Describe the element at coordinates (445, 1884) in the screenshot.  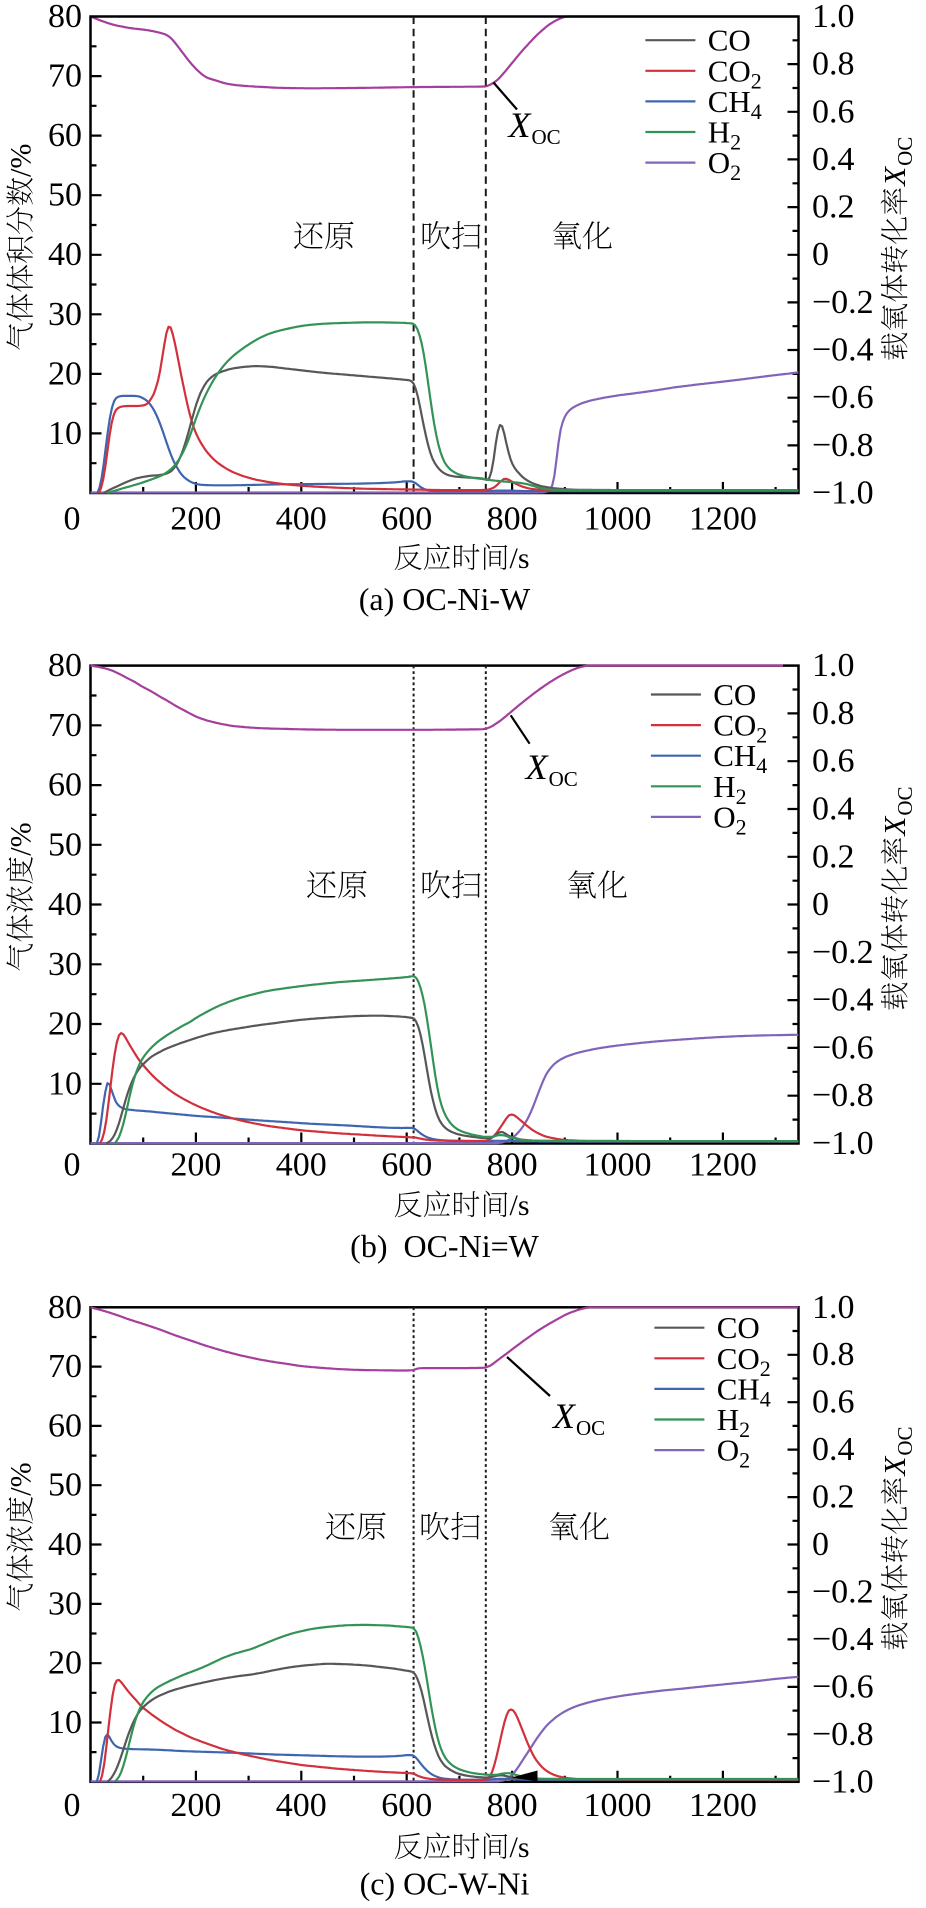
I see `svg-text: (c) OC-W-Ni` at that location.